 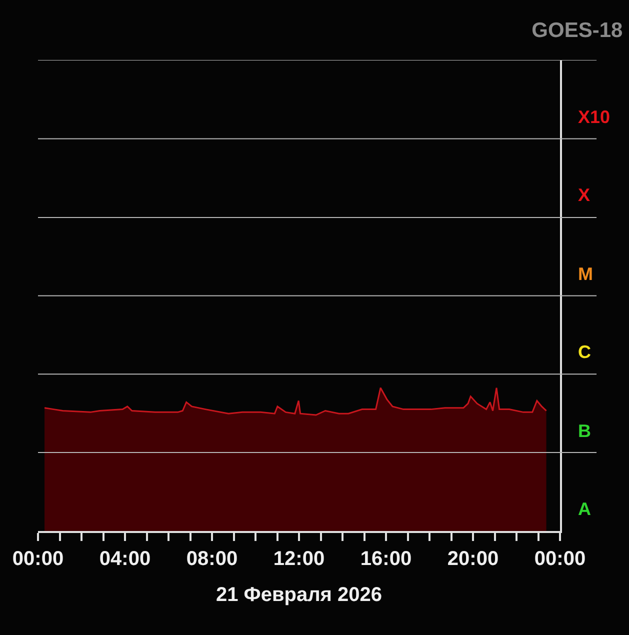 What do you see at coordinates (125, 559) in the screenshot?
I see `x-tick-label: 04:00` at bounding box center [125, 559].